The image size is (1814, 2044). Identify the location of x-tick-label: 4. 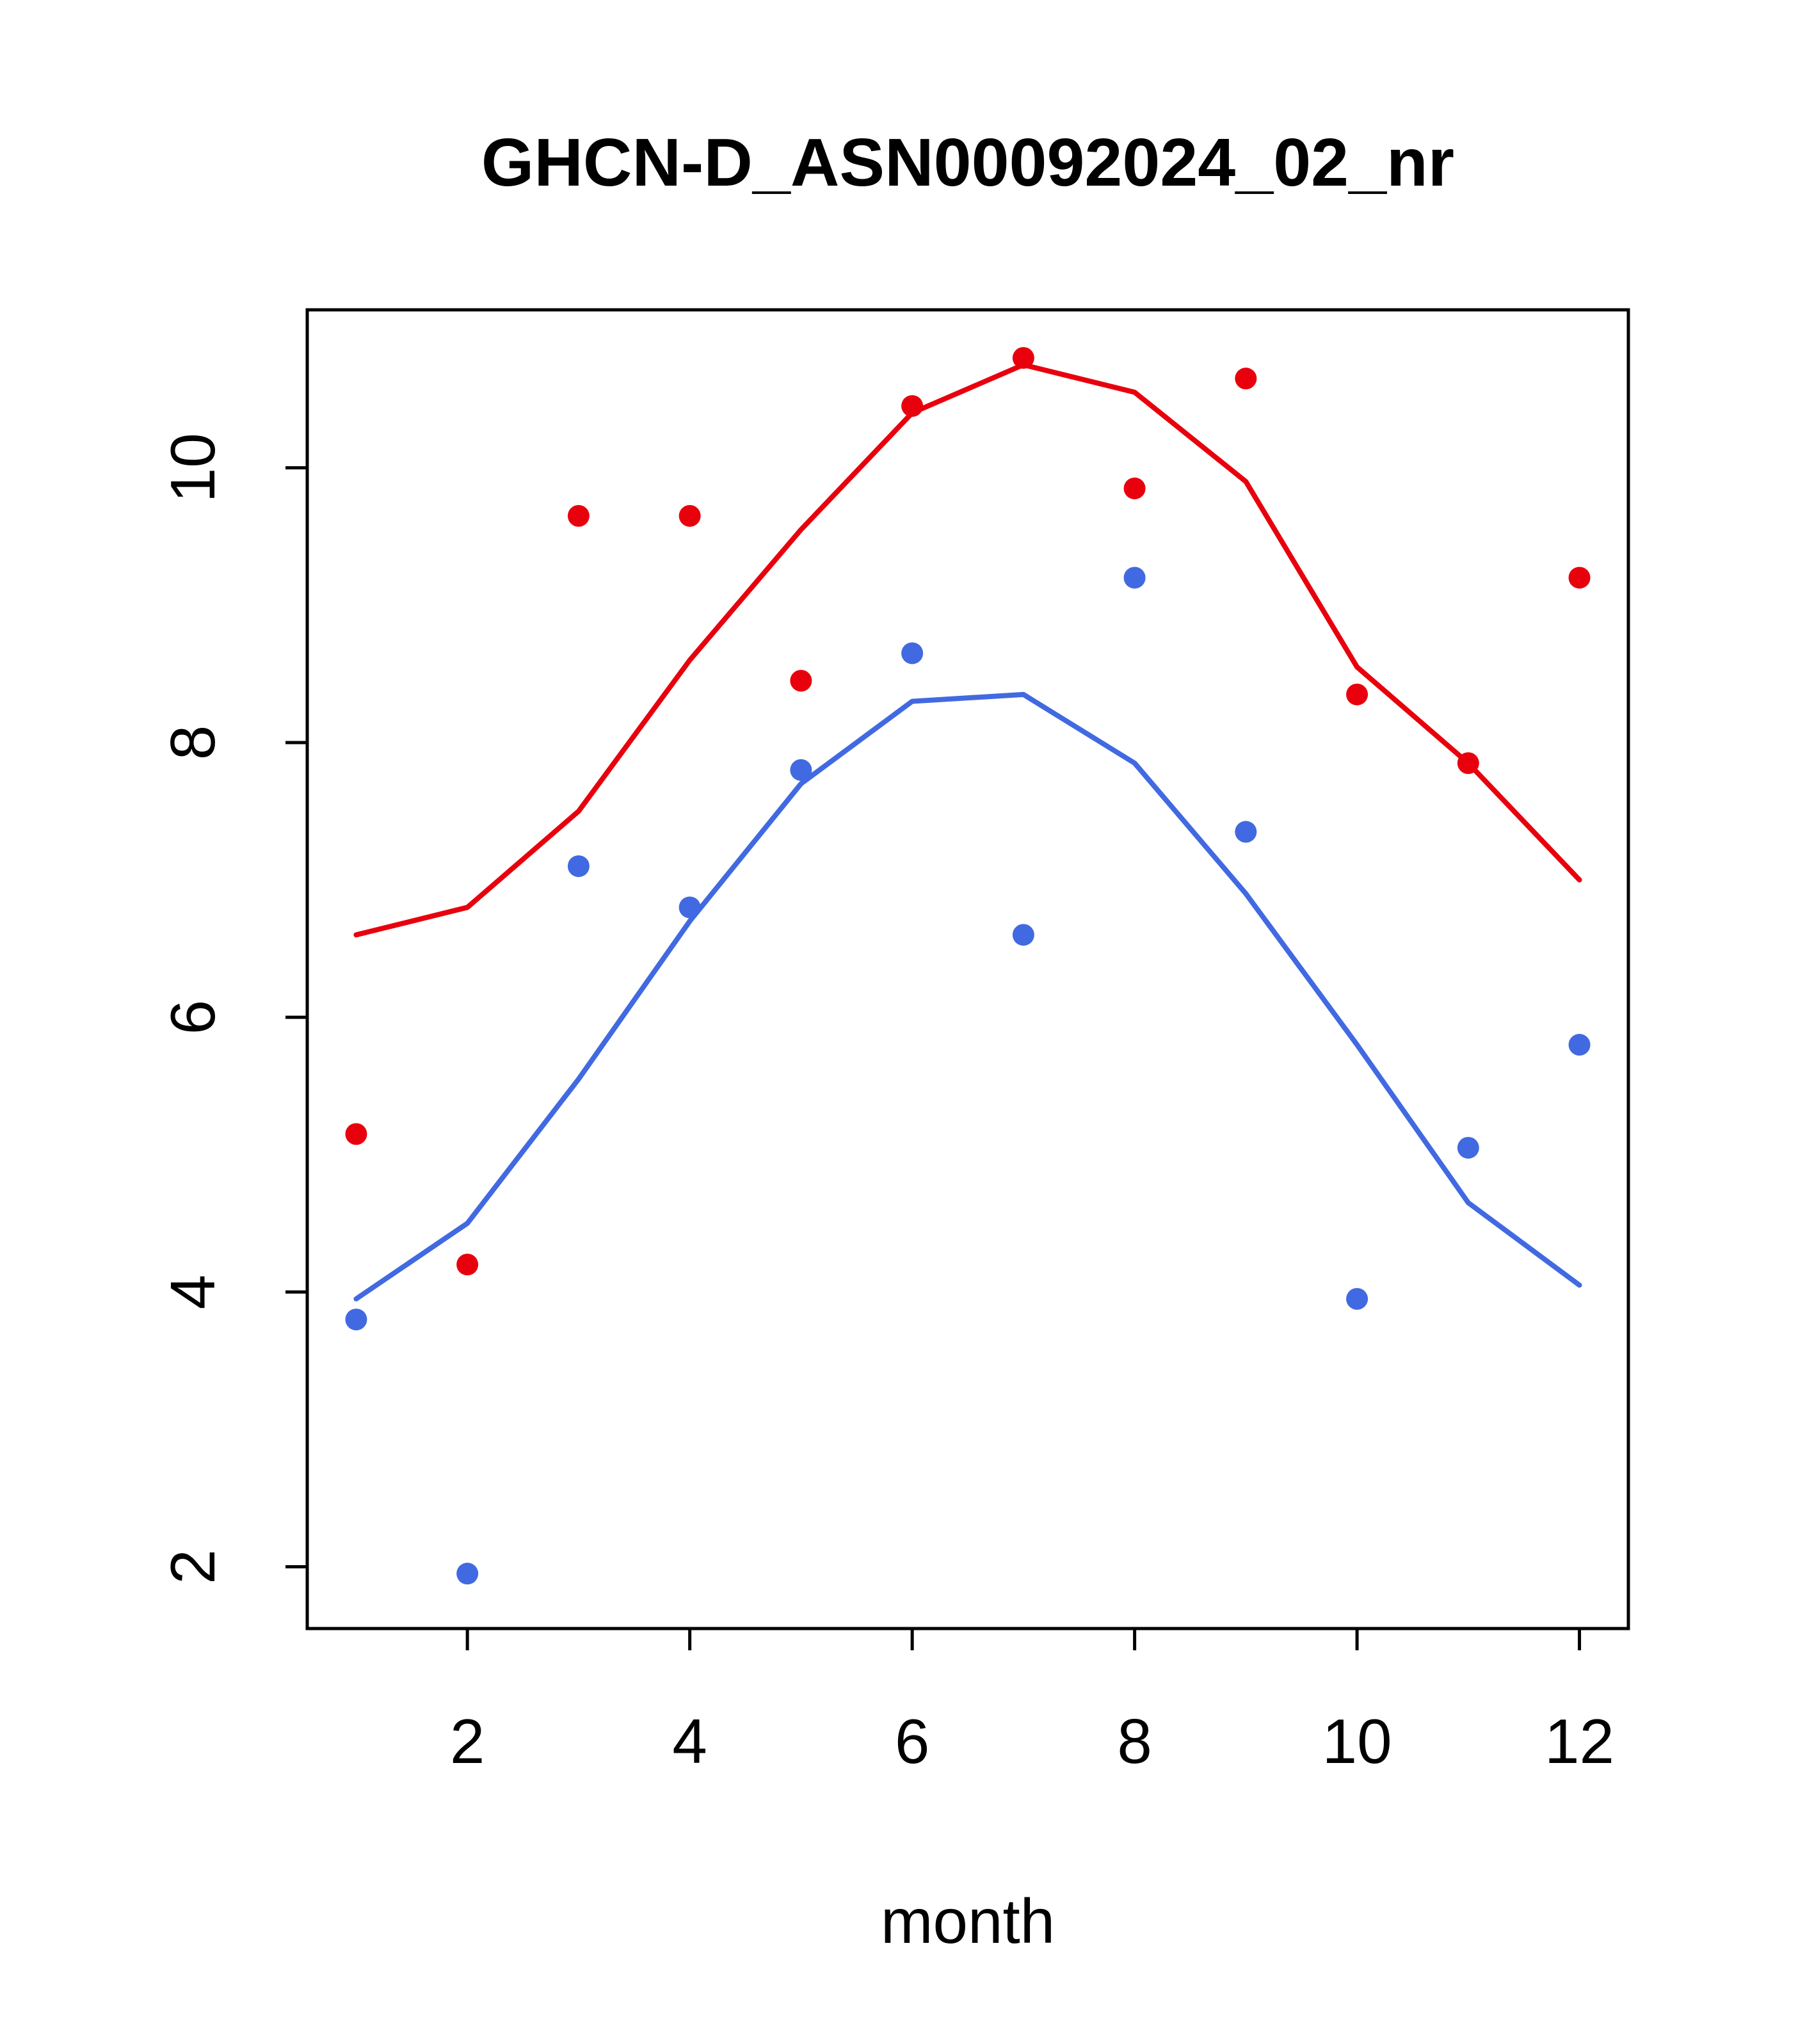
(689, 1741).